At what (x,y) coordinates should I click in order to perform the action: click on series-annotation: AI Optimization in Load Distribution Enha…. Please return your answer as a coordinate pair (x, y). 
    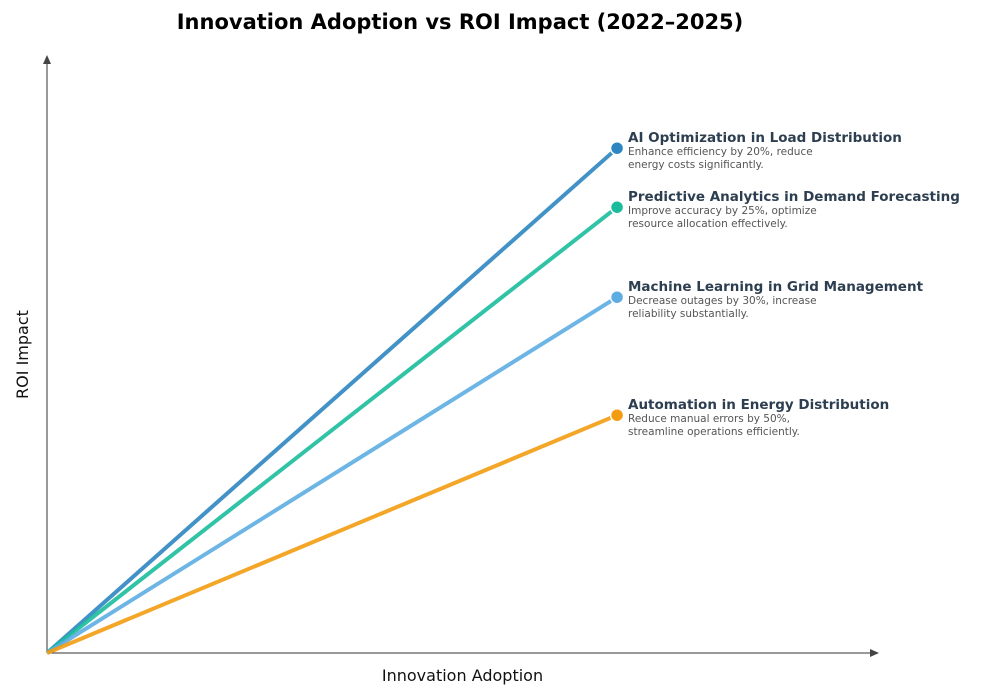
    Looking at the image, I should click on (765, 151).